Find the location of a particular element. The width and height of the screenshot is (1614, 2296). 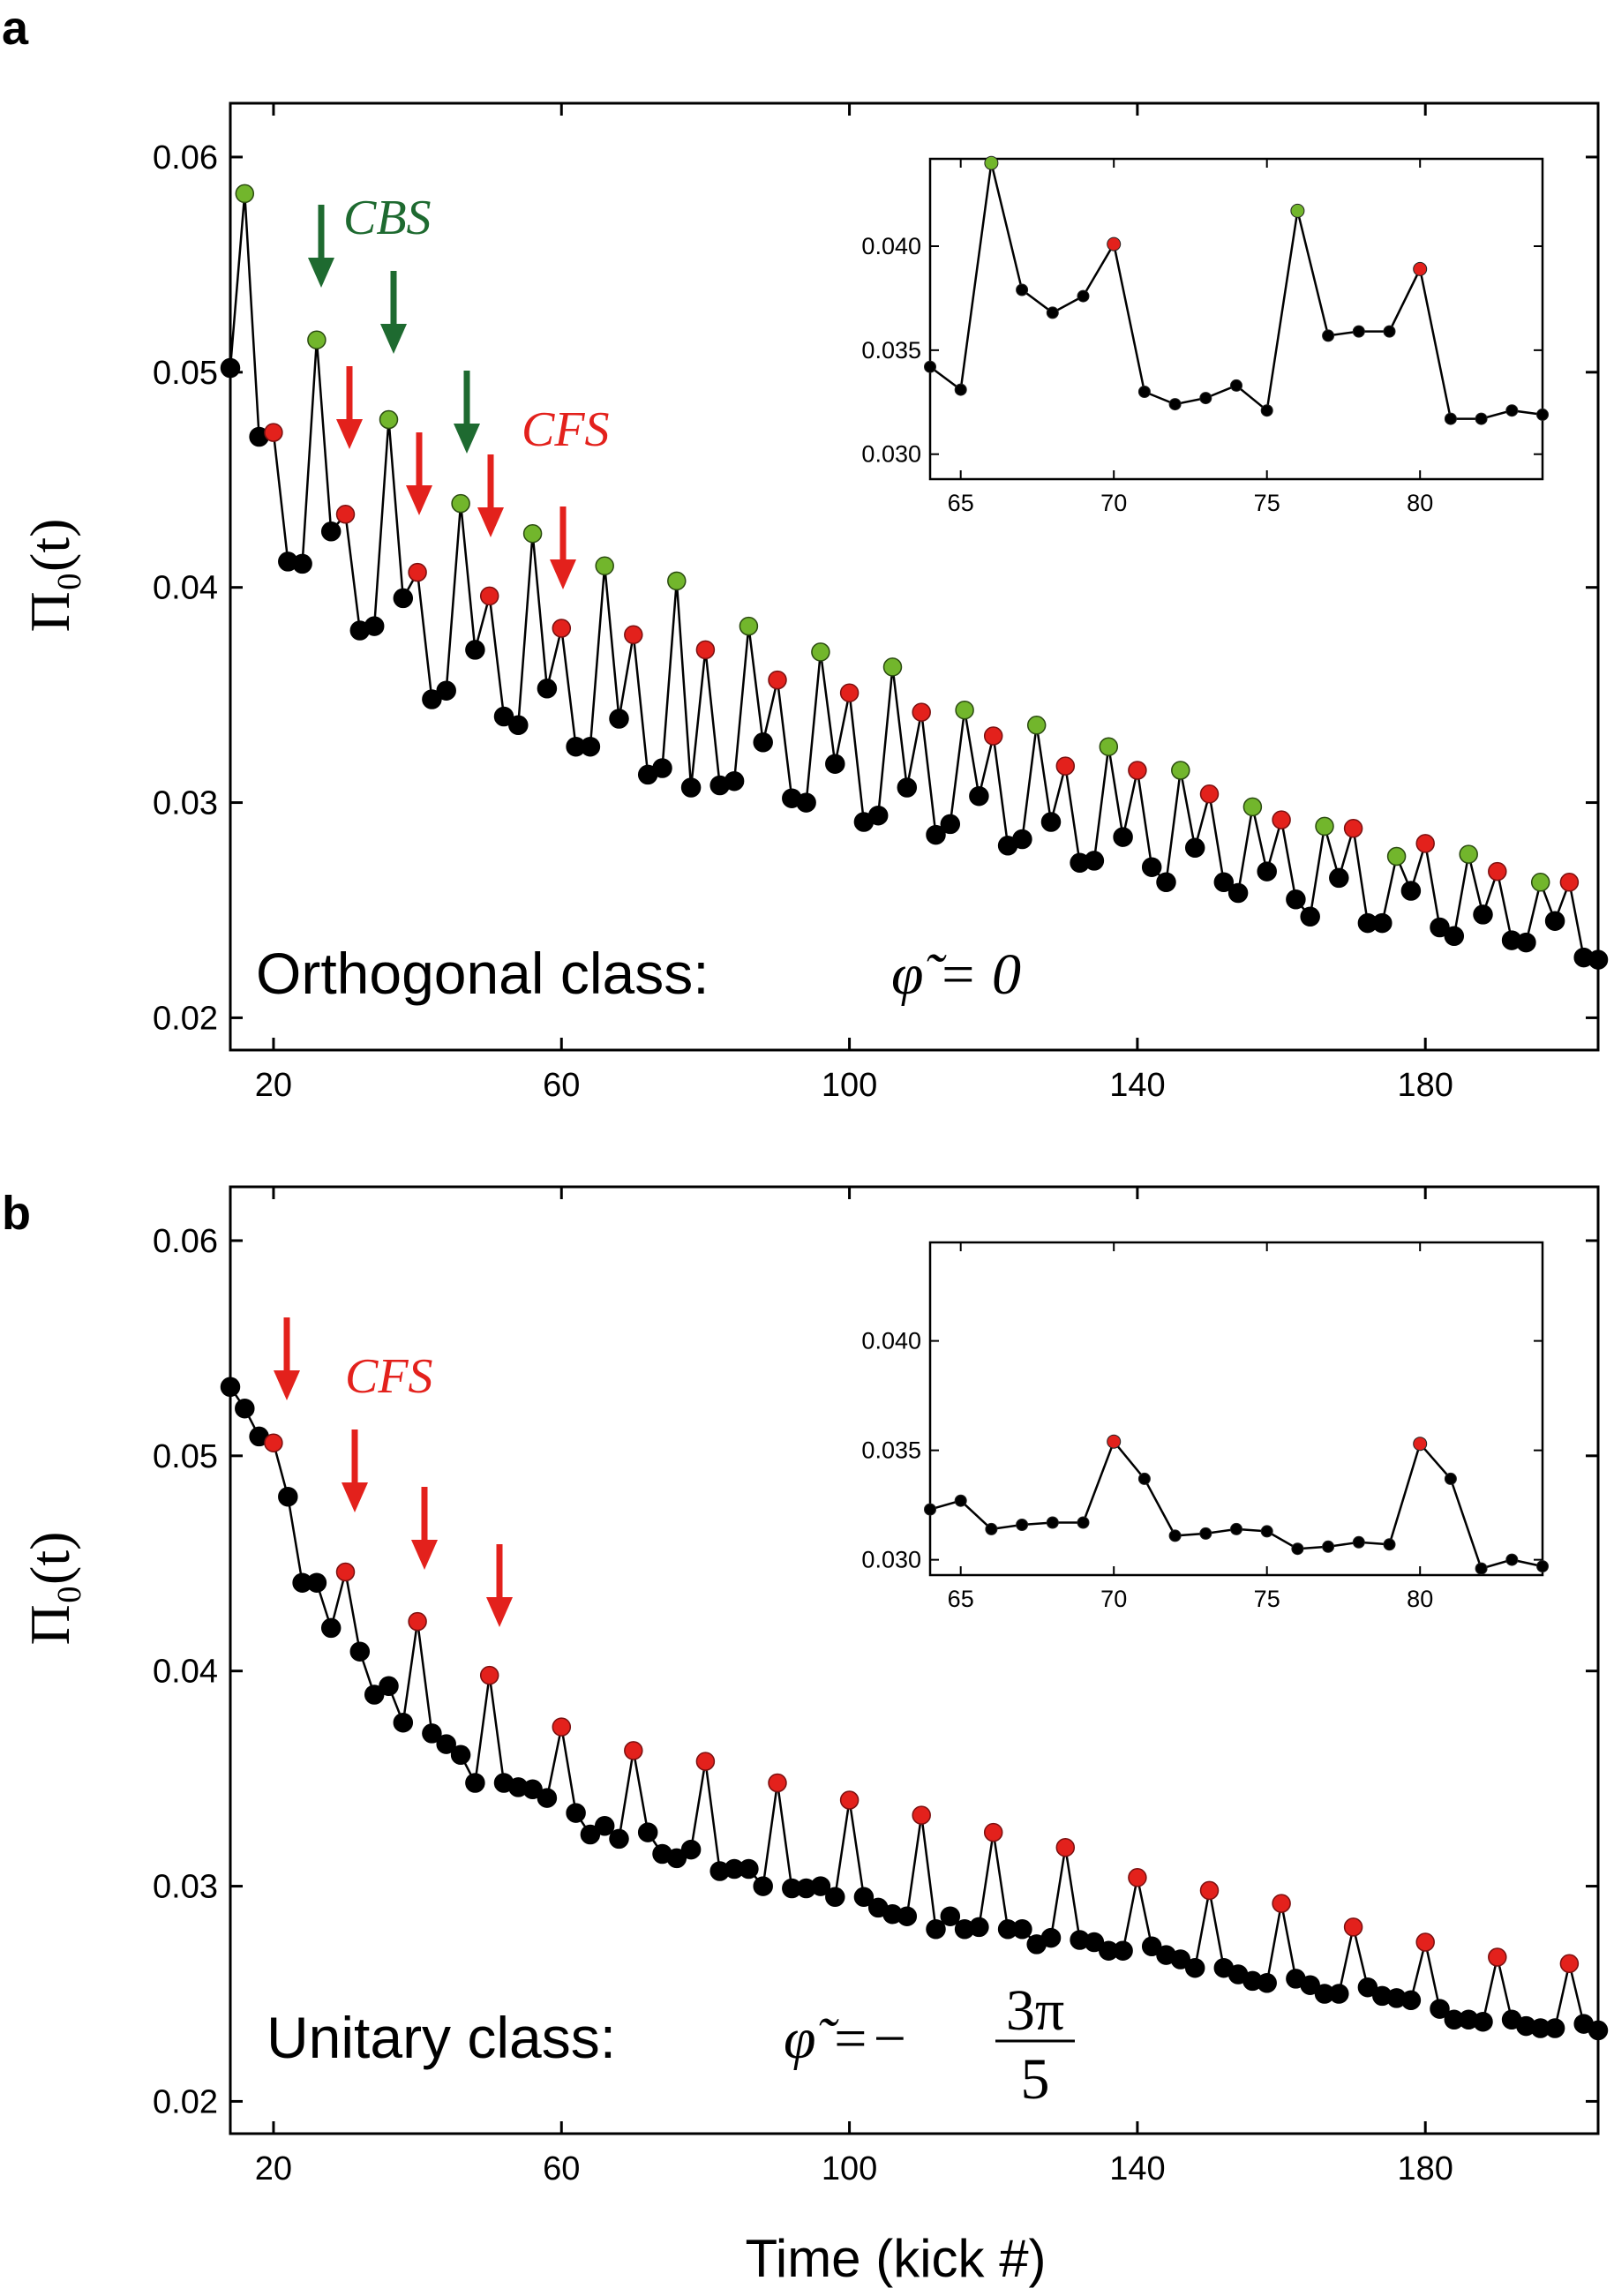

y-tick-label: 0.03 is located at coordinates (186, 1887).